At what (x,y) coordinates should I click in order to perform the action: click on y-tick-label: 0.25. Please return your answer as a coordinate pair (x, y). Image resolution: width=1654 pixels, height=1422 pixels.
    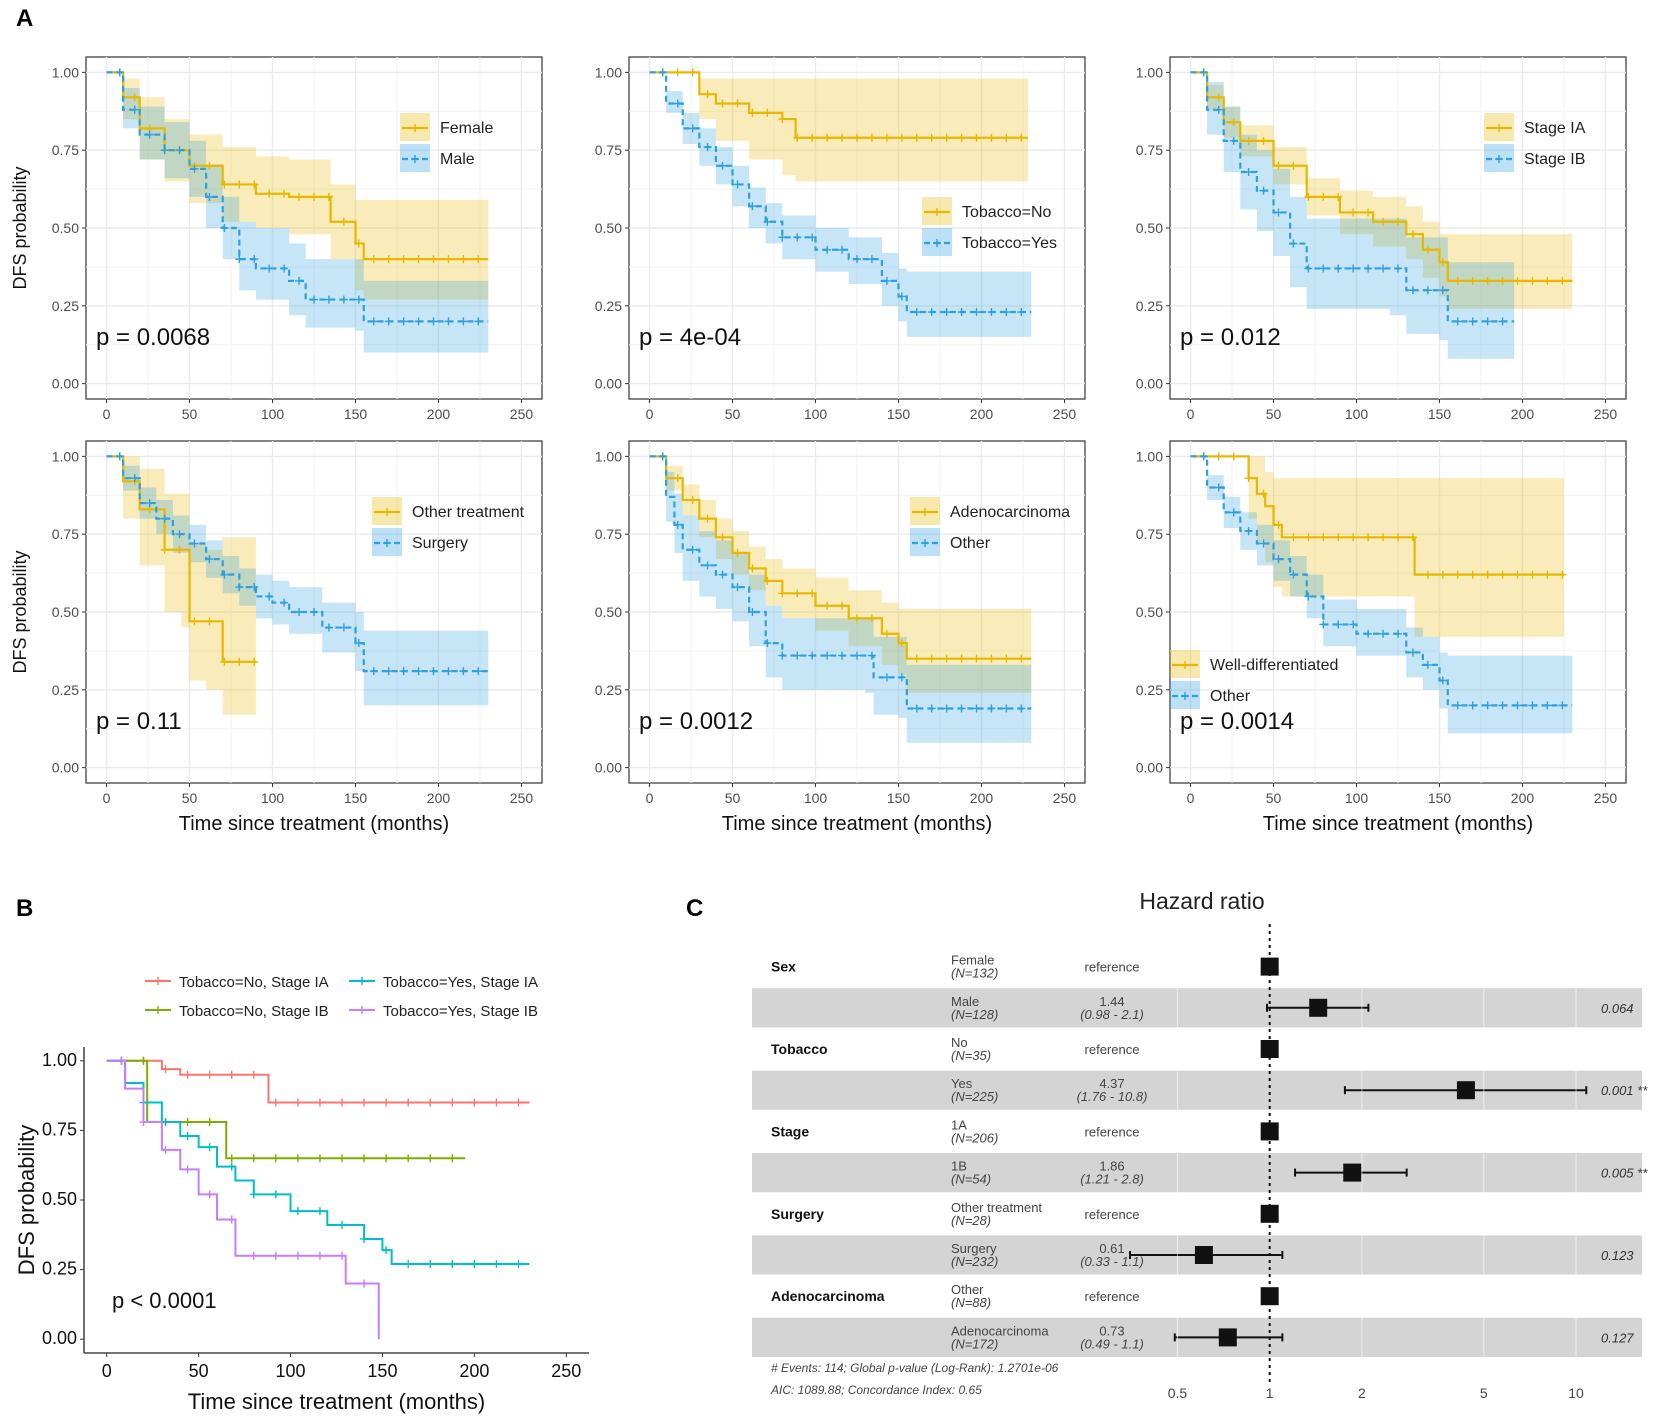
    Looking at the image, I should click on (59, 1269).